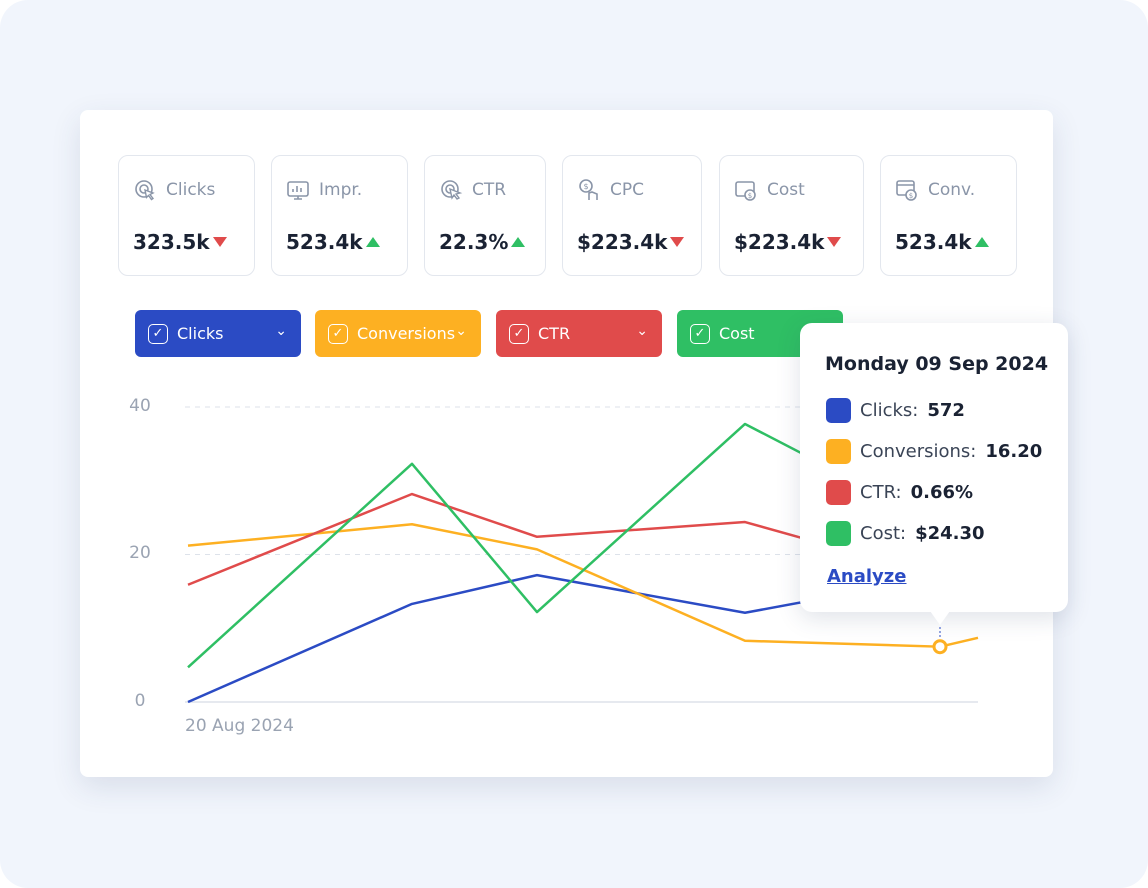 The image size is (1148, 888). Describe the element at coordinates (883, 533) in the screenshot. I see `tooltip-label: Cost:` at that location.